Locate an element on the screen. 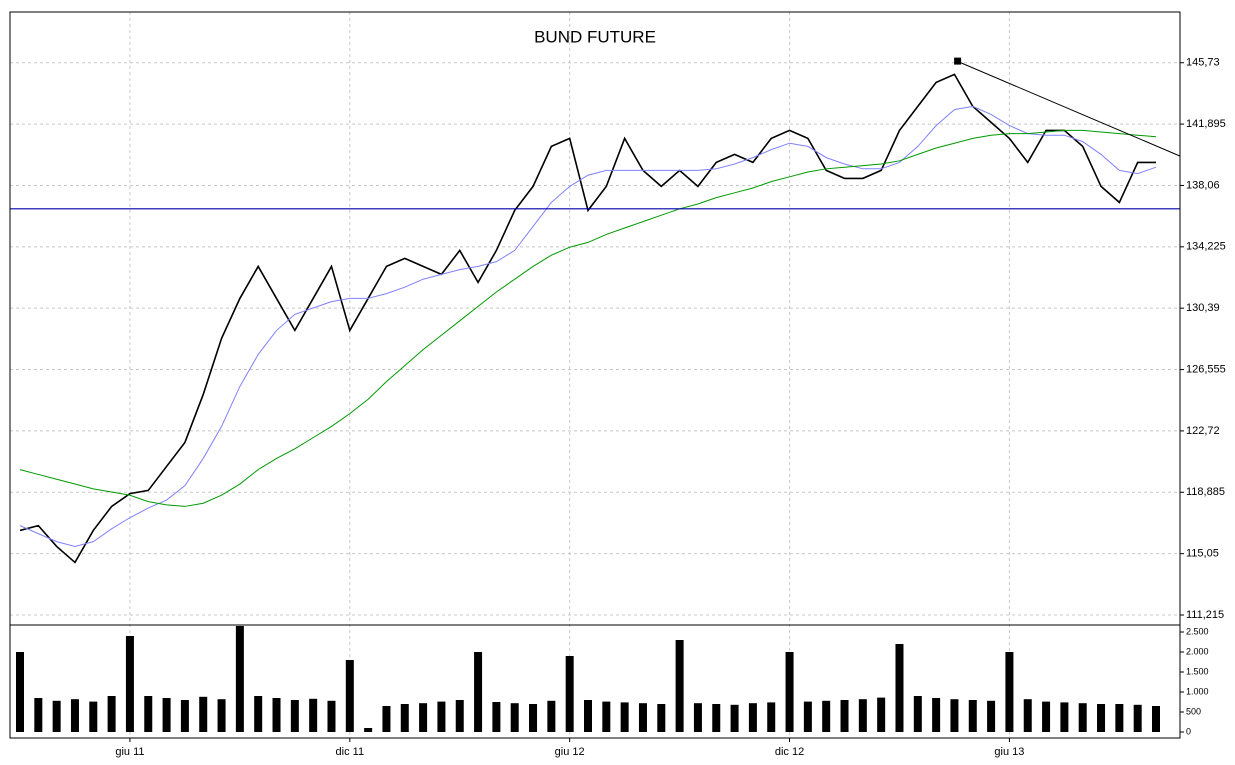  y-tick-label: 130,39 is located at coordinates (1203, 308).